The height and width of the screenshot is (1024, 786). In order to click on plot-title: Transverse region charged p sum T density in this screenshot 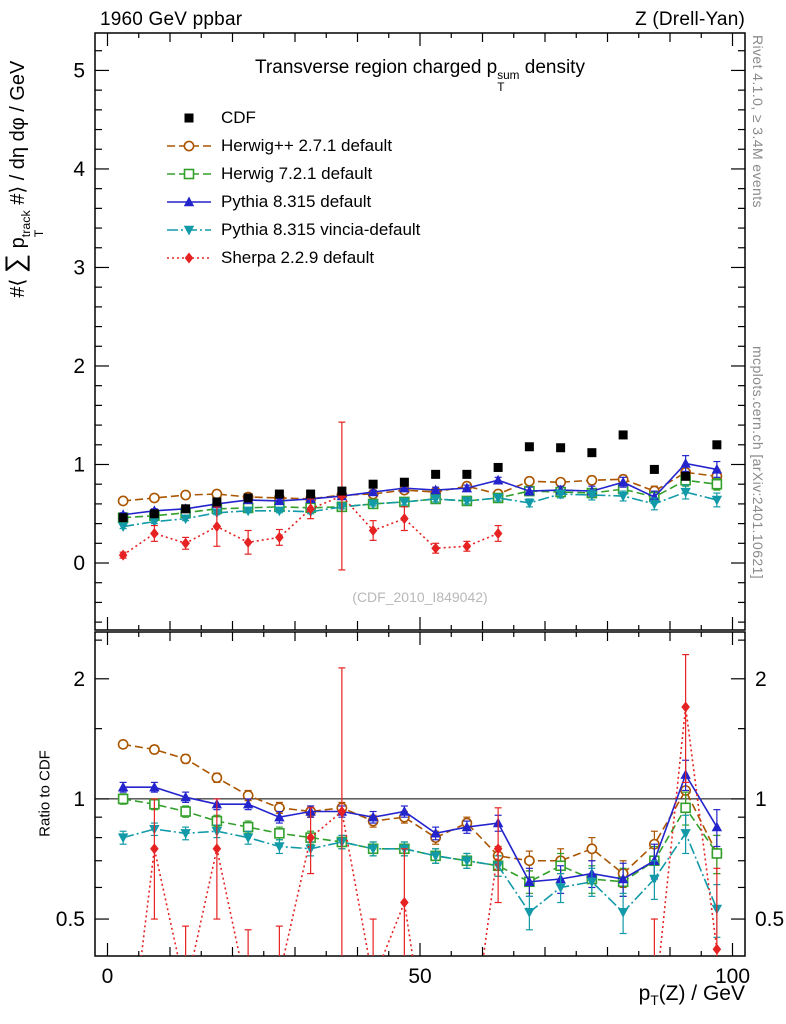, I will do `click(420, 76)`.